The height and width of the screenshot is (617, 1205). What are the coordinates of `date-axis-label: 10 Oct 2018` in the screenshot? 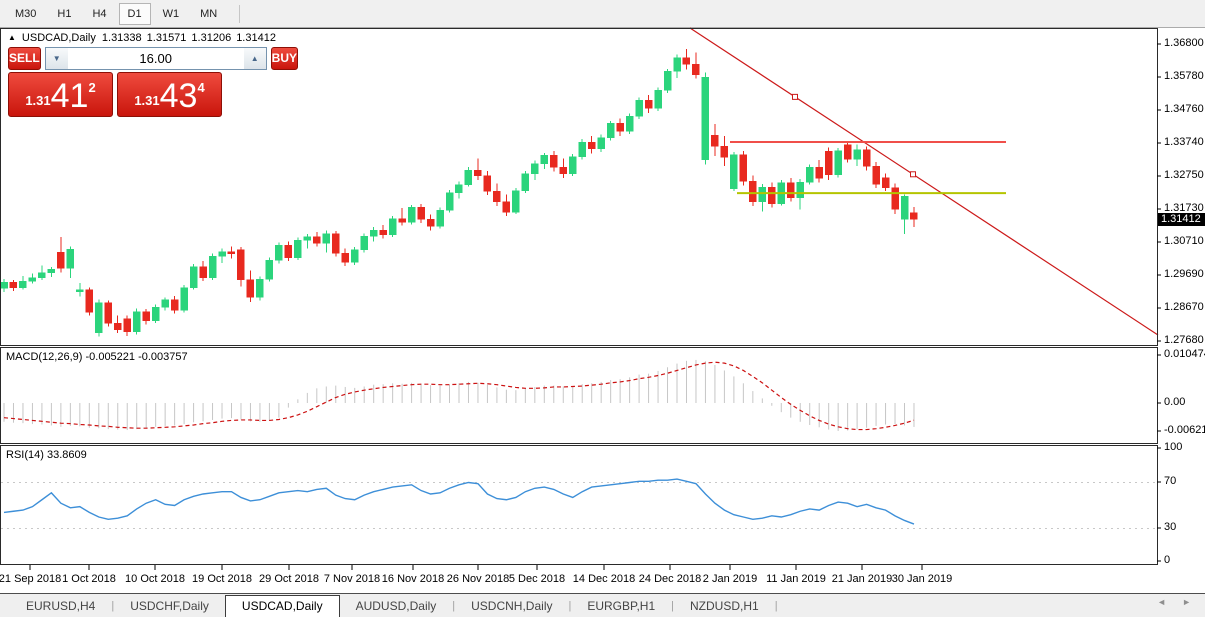 It's located at (155, 579).